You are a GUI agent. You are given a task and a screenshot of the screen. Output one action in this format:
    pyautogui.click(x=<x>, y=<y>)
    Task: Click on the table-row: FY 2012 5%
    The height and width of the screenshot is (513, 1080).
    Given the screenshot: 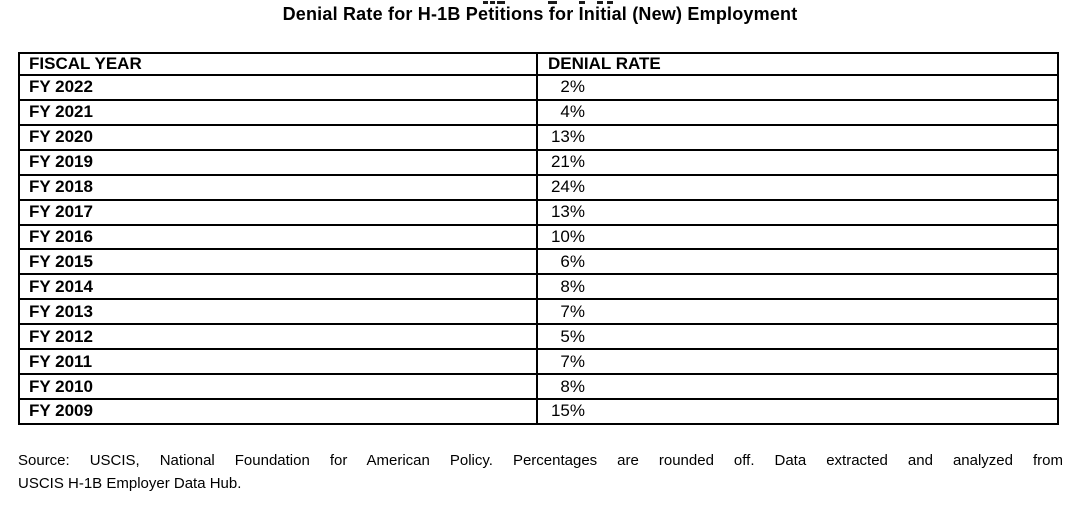 What is the action you would take?
    pyautogui.click(x=538, y=337)
    